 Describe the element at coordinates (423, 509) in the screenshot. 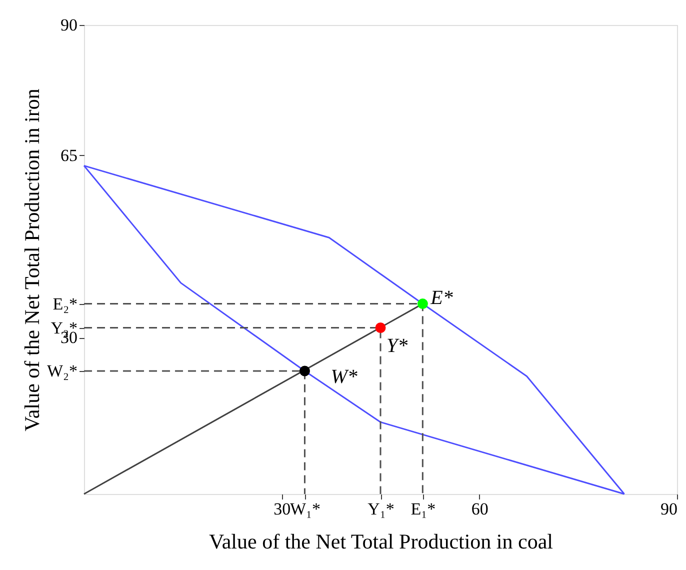

I see `x-tick-label: E₁*` at that location.